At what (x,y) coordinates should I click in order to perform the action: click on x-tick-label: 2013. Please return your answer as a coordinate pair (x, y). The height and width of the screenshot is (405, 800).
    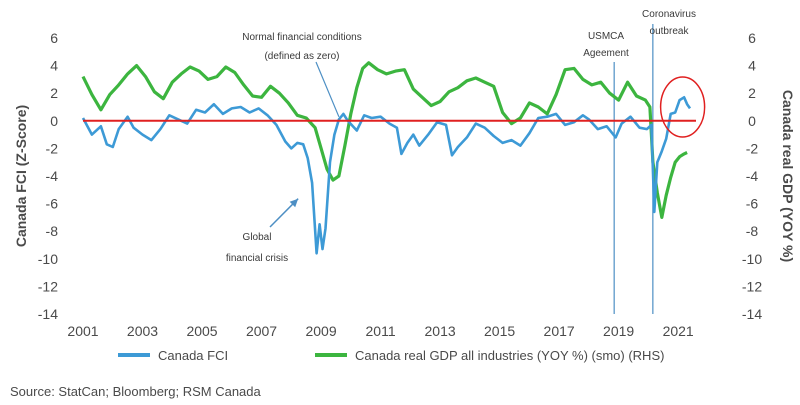
    Looking at the image, I should click on (440, 331).